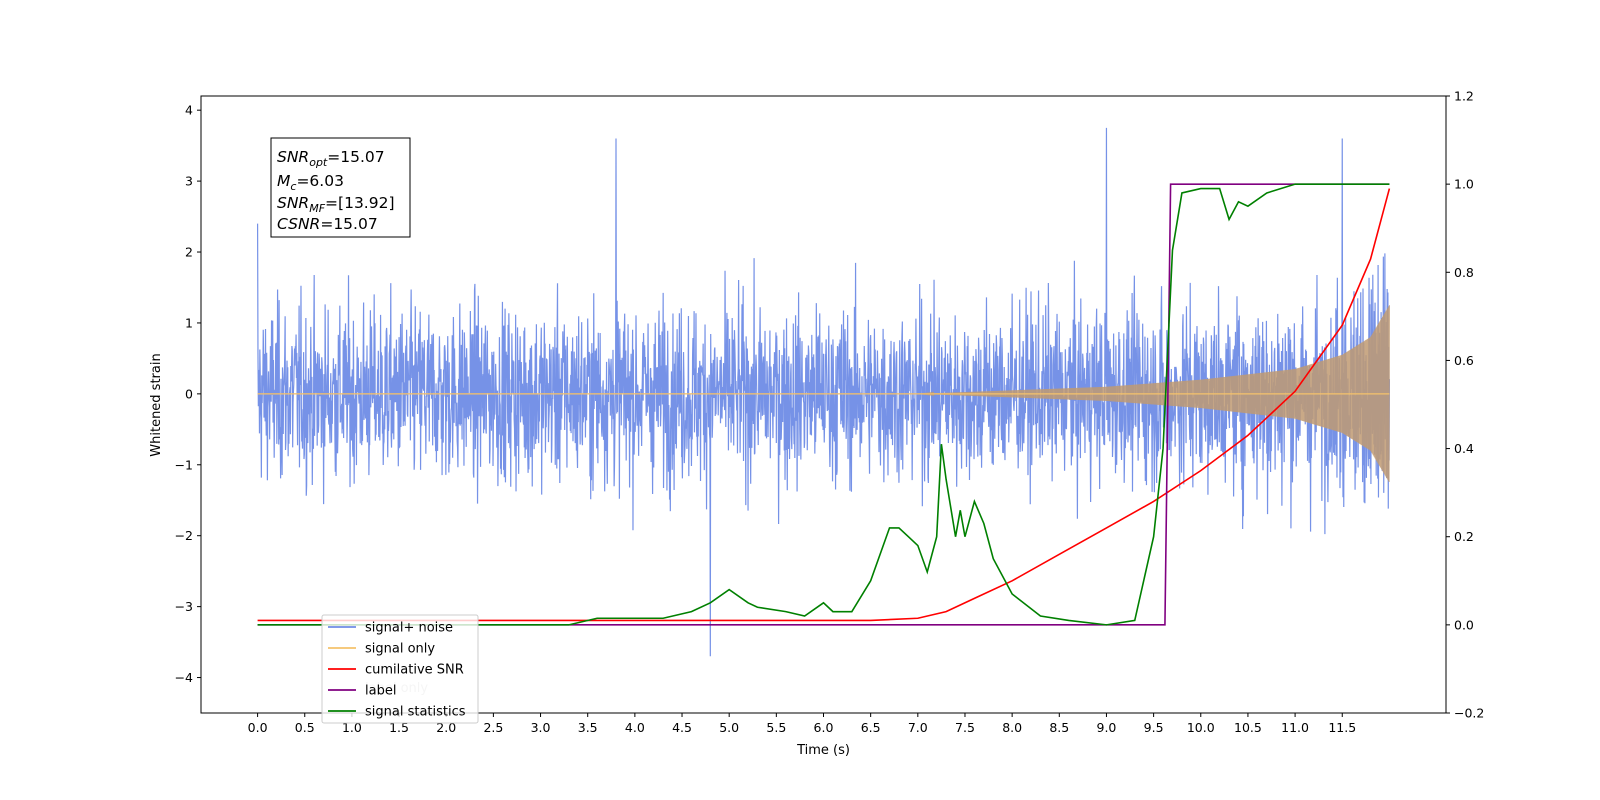 The width and height of the screenshot is (1600, 800). Describe the element at coordinates (156, 404) in the screenshot. I see `y-axis-label-left: Whitened strain` at that location.